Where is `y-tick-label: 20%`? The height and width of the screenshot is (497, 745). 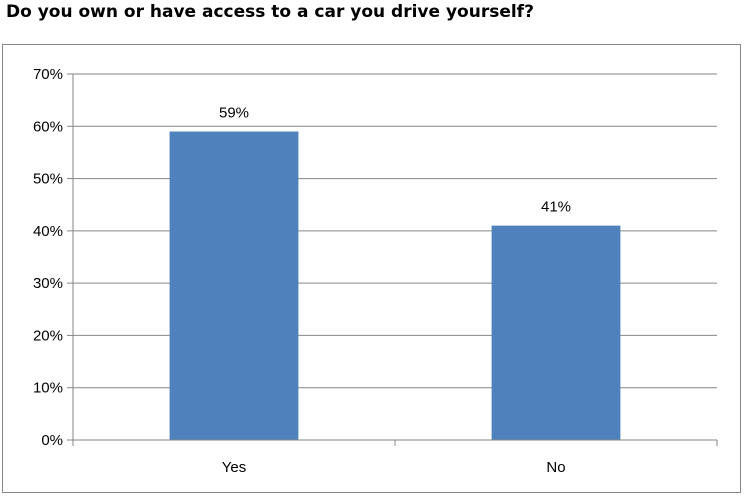
y-tick-label: 20% is located at coordinates (48, 335).